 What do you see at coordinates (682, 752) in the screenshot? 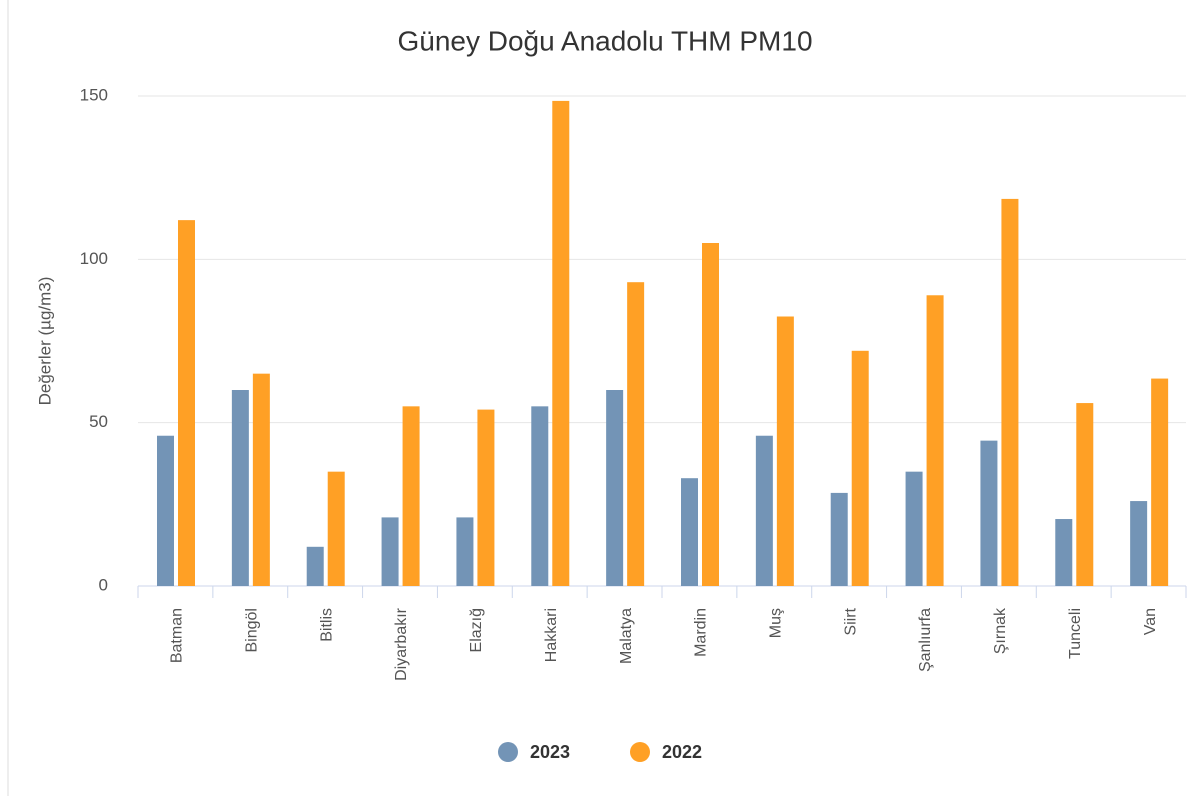
I see `legend-label: 2022` at bounding box center [682, 752].